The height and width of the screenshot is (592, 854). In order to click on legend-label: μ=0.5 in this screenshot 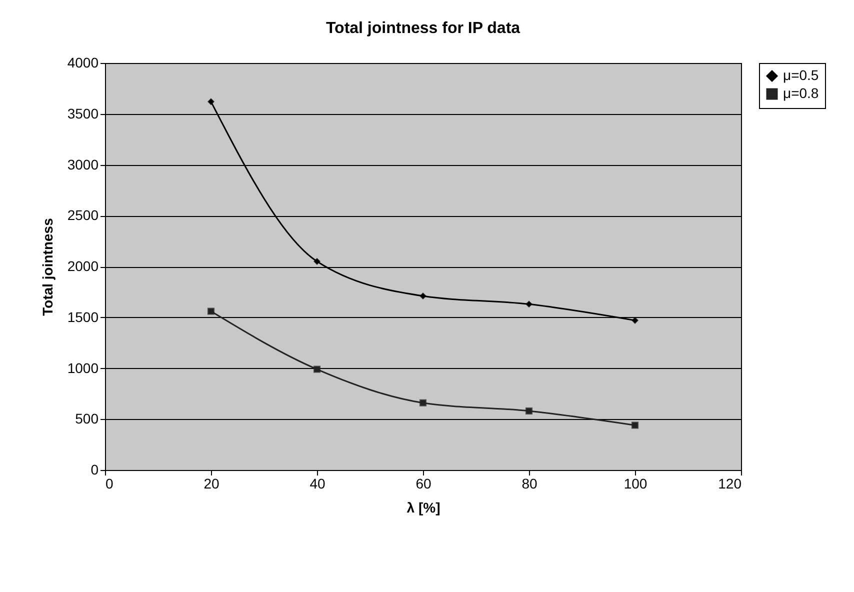, I will do `click(801, 75)`.